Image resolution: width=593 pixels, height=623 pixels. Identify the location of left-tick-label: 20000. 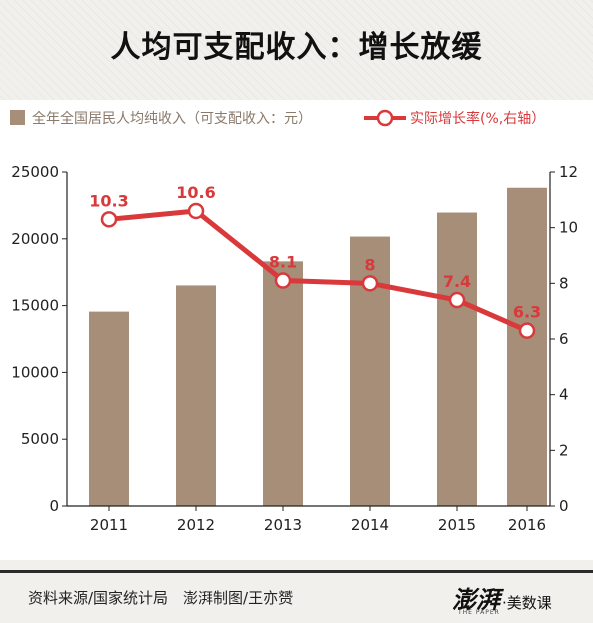
(35, 239).